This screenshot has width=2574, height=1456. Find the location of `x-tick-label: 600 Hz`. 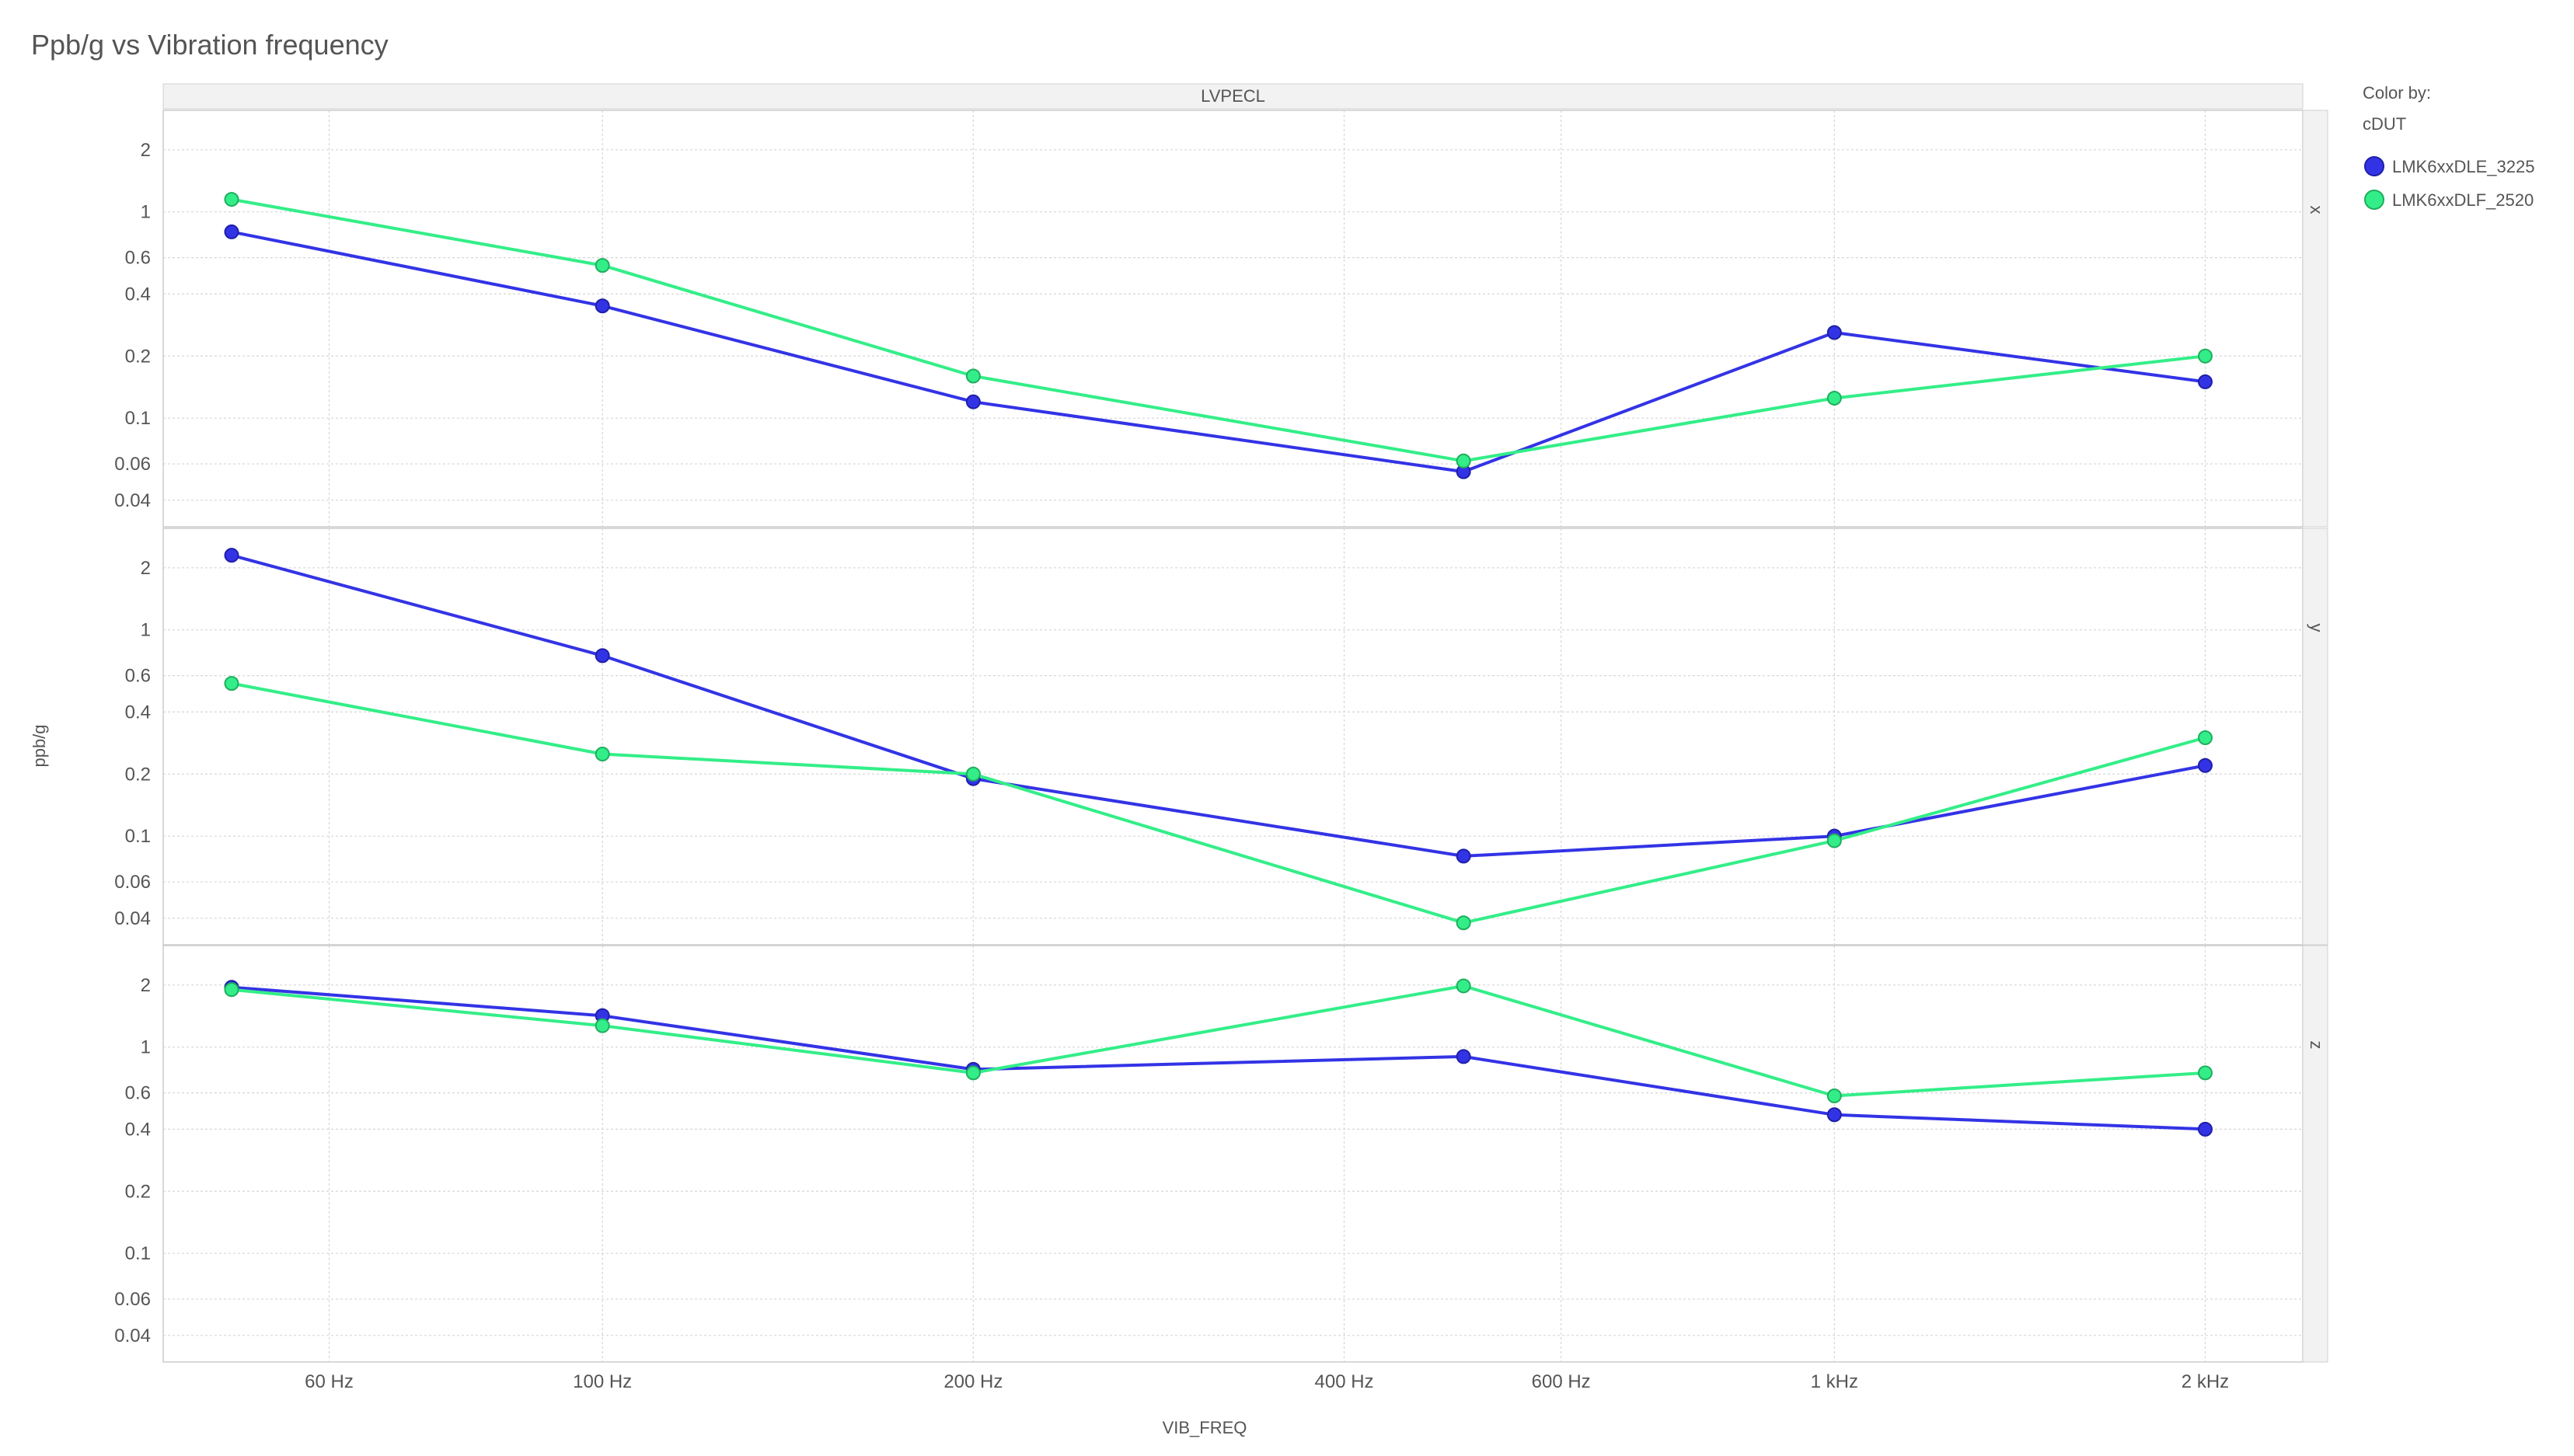

x-tick-label: 600 Hz is located at coordinates (1561, 1382).